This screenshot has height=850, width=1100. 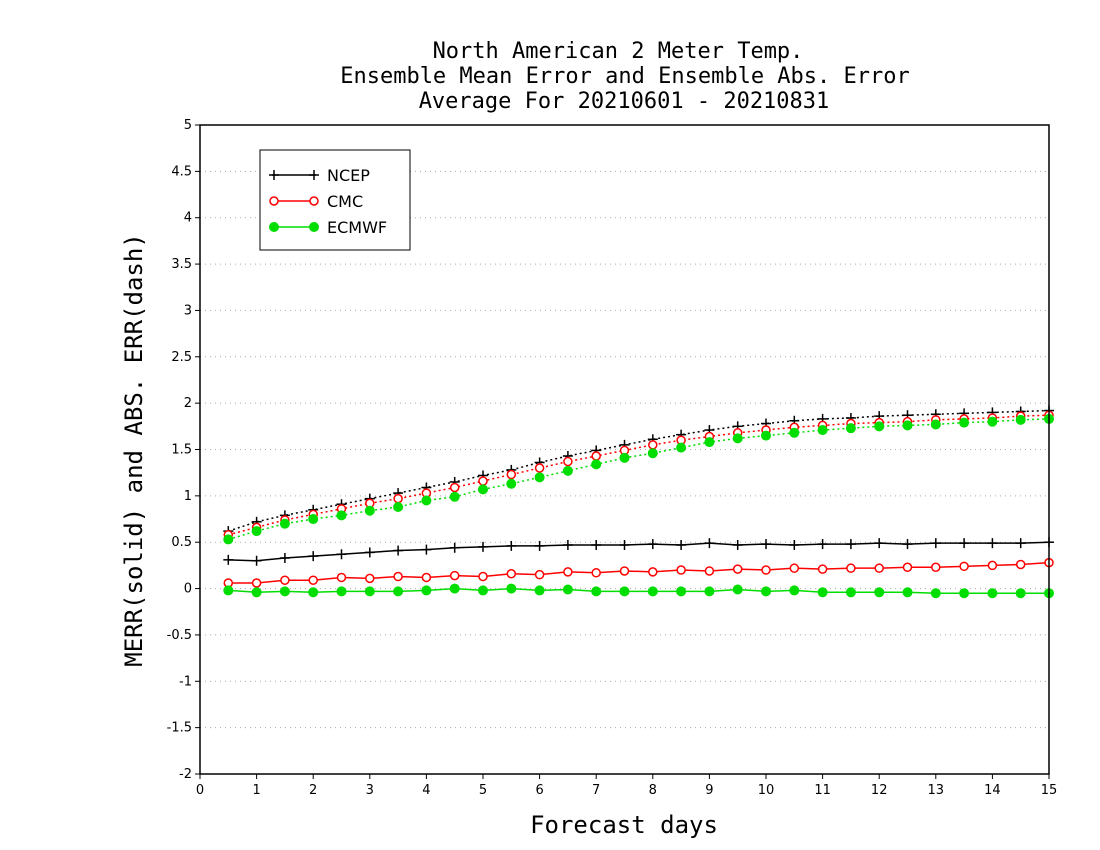 What do you see at coordinates (596, 790) in the screenshot?
I see `x-tick-label: 7` at bounding box center [596, 790].